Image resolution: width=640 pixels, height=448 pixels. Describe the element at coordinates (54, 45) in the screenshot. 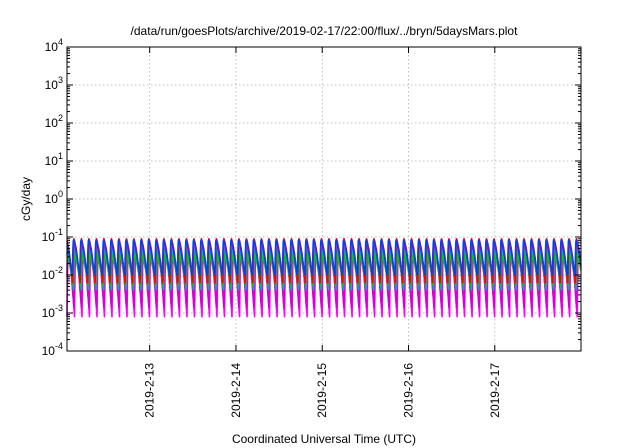

I see `y-tick-label: 10⁴` at that location.